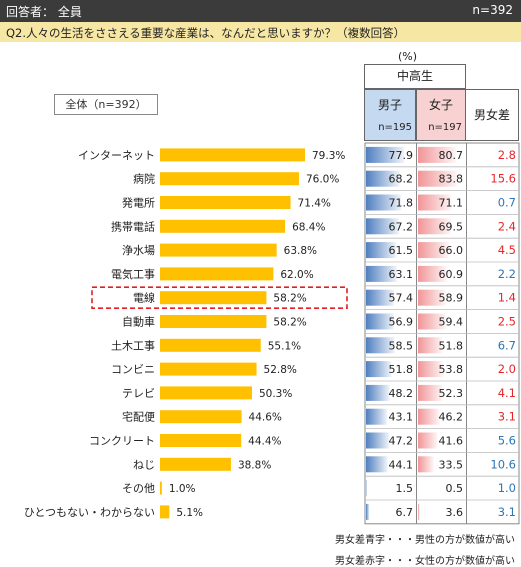 The width and height of the screenshot is (521, 567). What do you see at coordinates (138, 417) in the screenshot?
I see `category-label: 宅配便` at bounding box center [138, 417].